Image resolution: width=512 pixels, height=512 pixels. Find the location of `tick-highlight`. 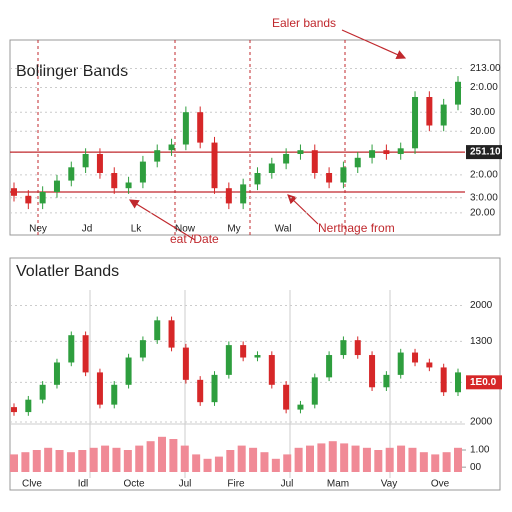

tick-highlight is located at coordinates (484, 382).